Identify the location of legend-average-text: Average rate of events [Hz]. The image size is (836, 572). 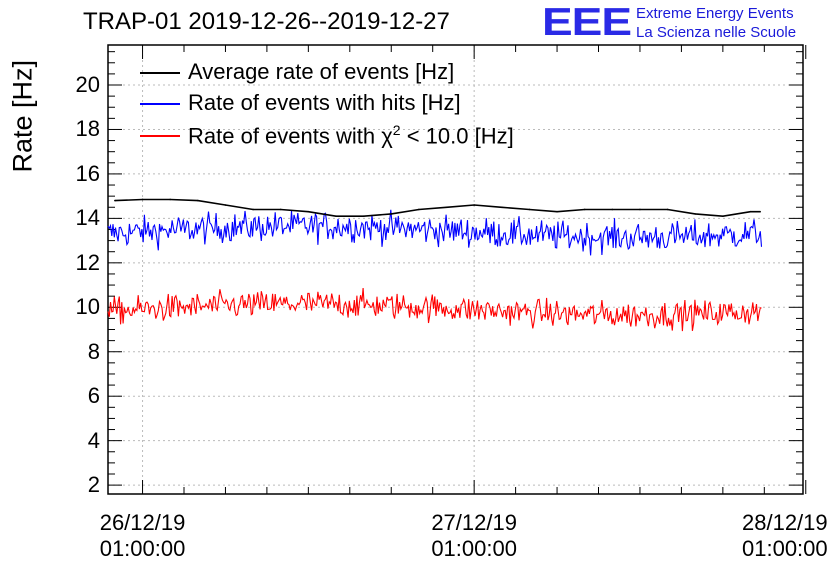
(321, 71).